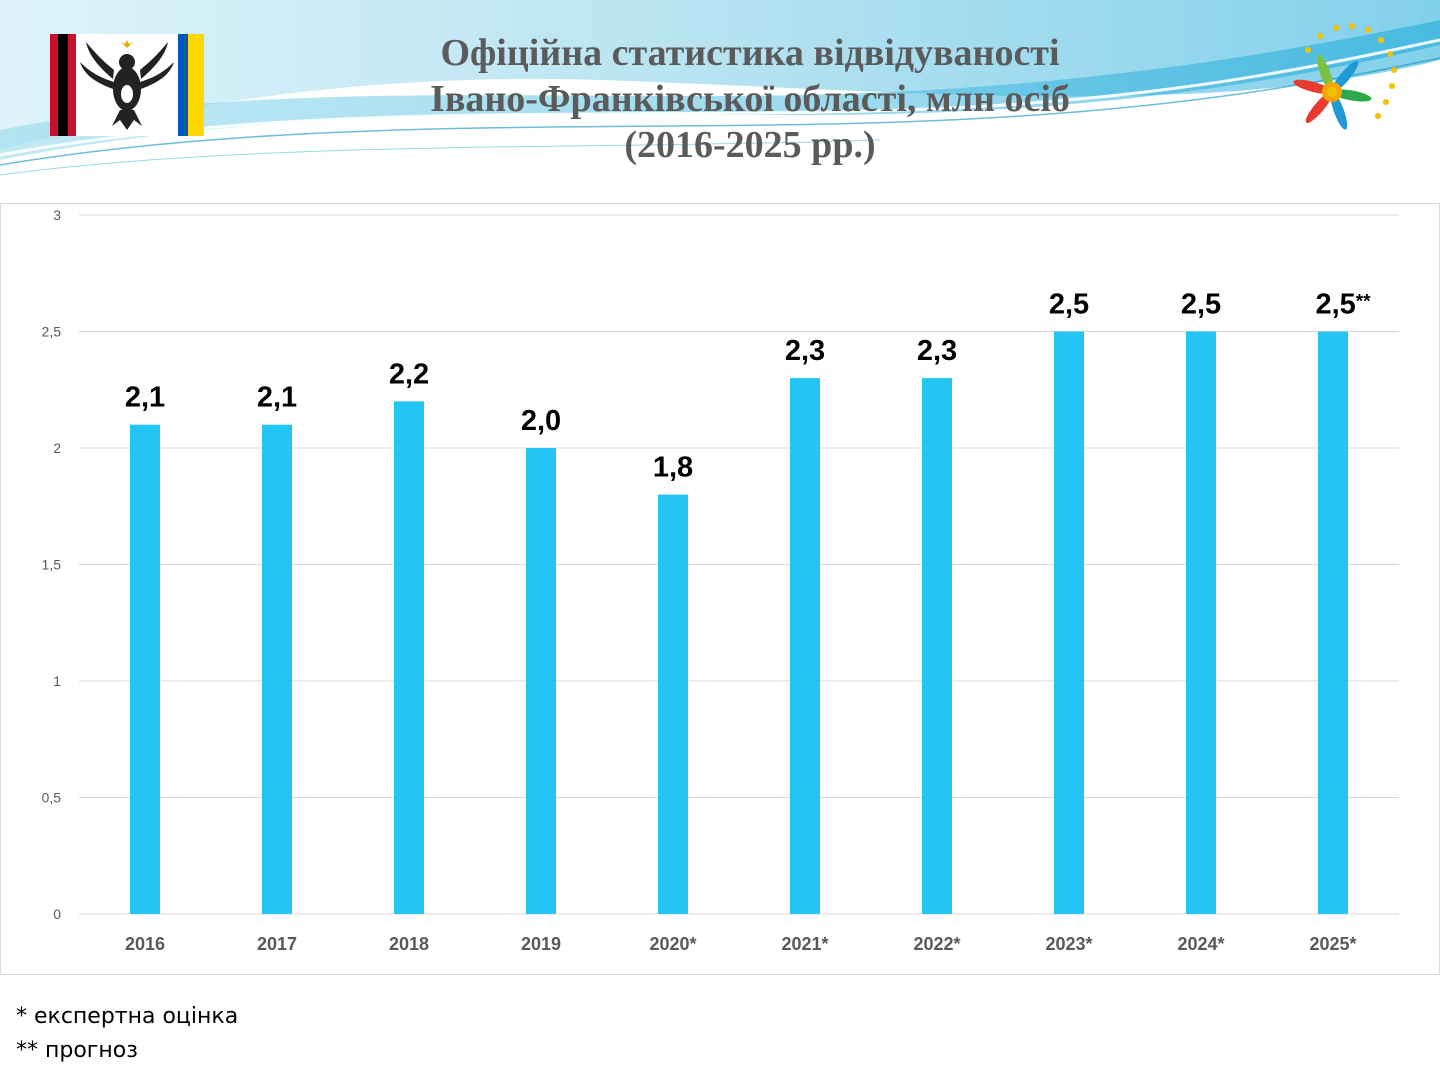 This screenshot has width=1440, height=1080. Describe the element at coordinates (57, 681) in the screenshot. I see `y-tick-label: 1` at that location.